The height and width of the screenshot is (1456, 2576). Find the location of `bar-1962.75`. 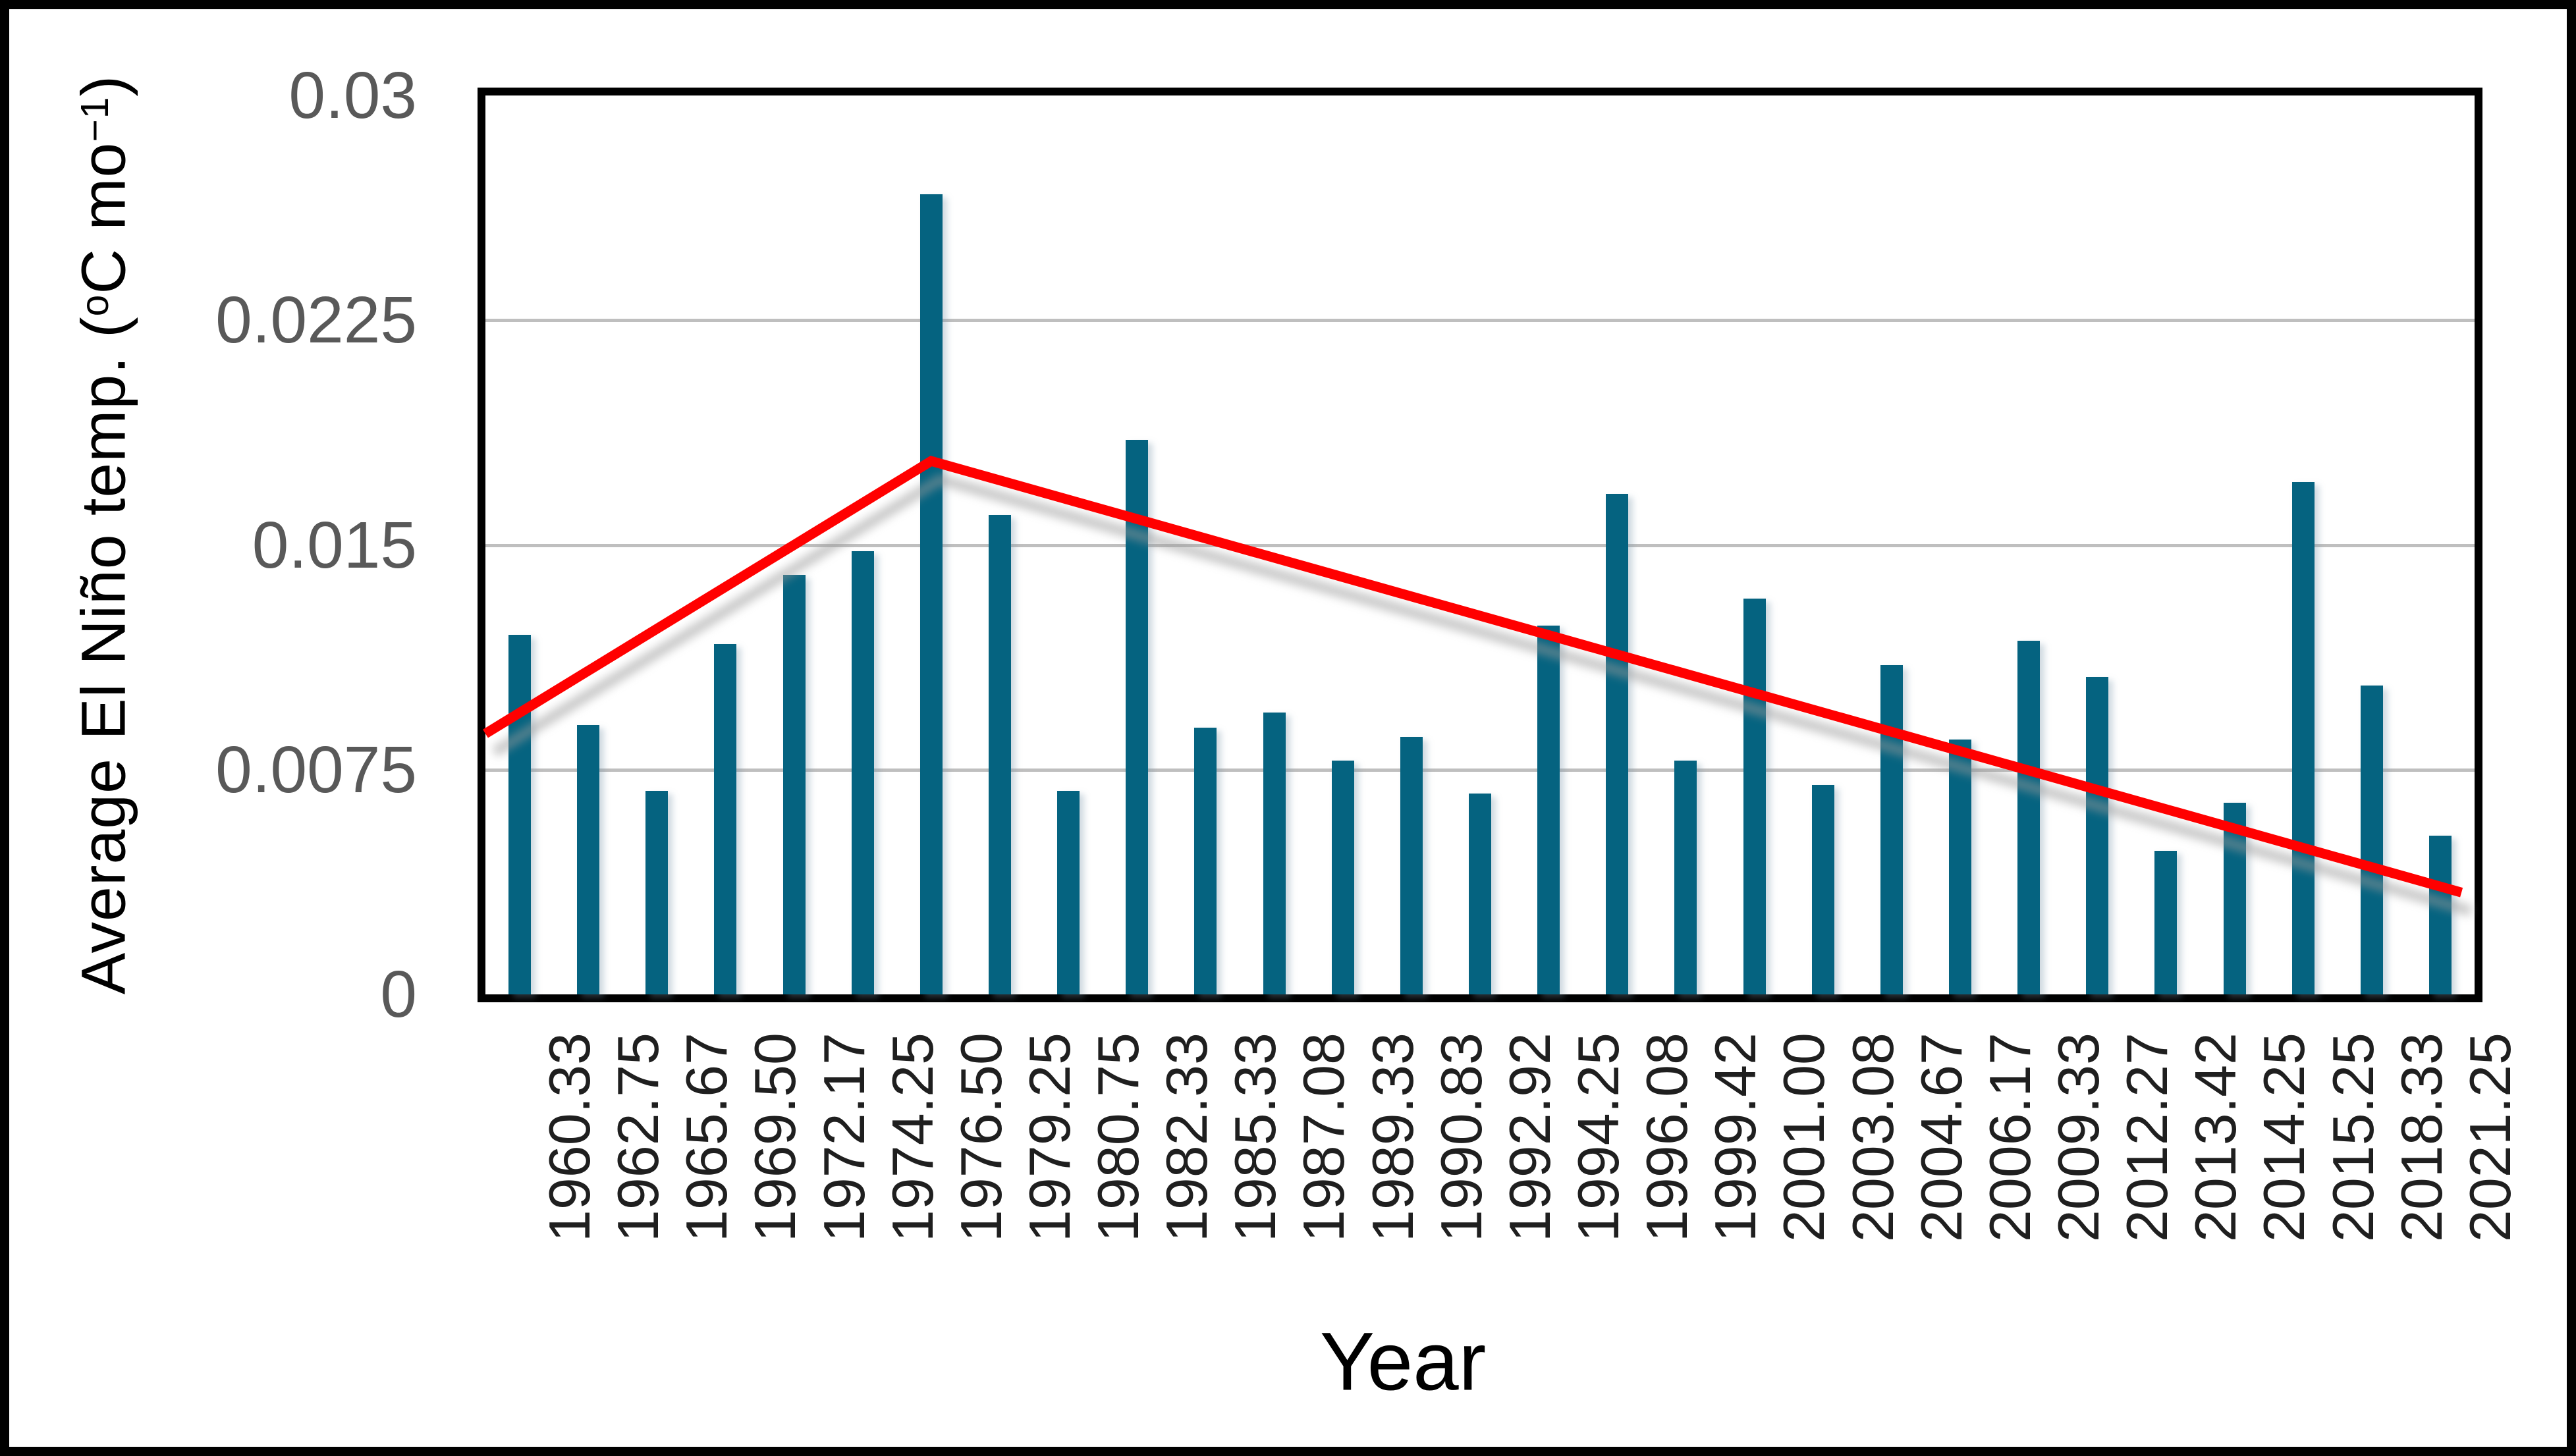

bar-1962.75 is located at coordinates (588, 859).